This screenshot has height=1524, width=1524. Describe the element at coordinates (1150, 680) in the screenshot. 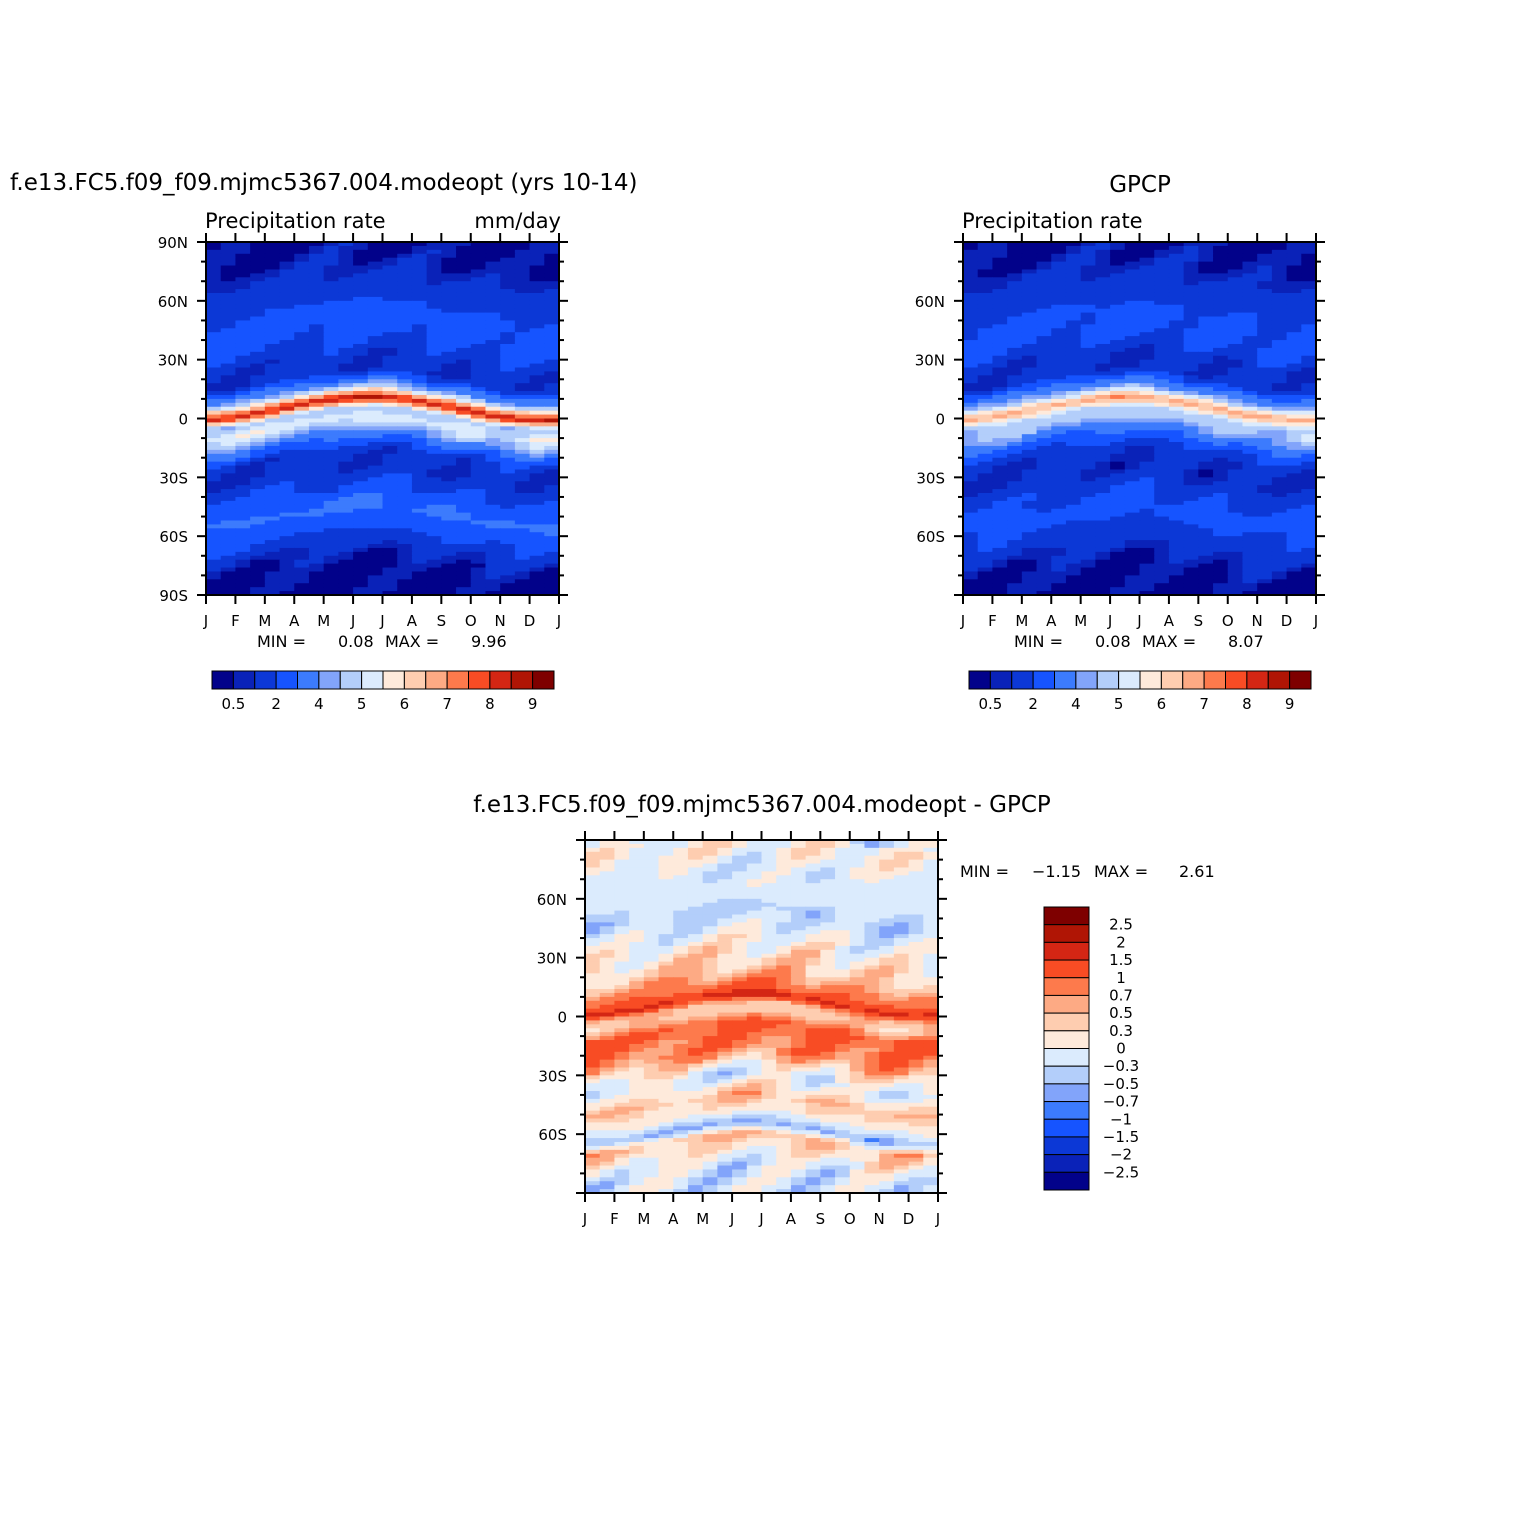

I see `obs-colorbar-box` at that location.